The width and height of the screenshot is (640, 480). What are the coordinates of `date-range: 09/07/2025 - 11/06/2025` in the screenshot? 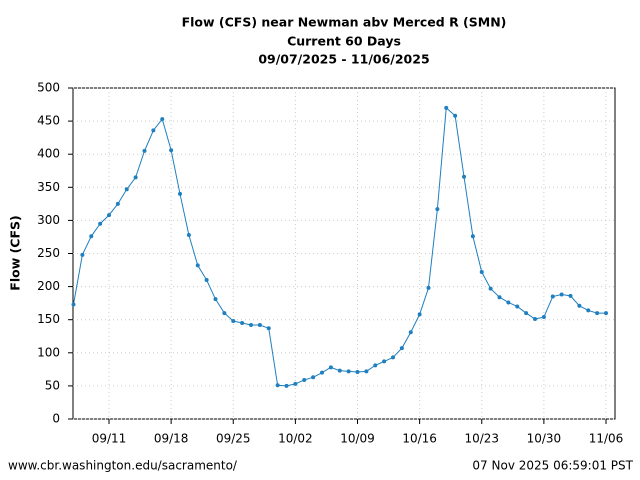 It's located at (343, 59).